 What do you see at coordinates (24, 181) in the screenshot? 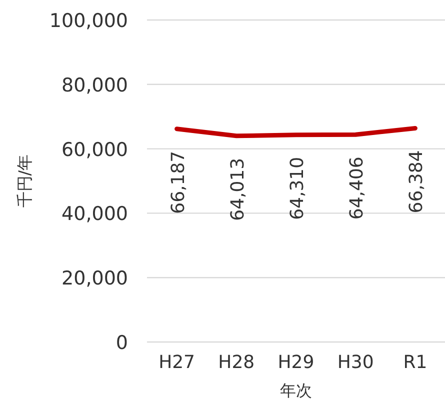
I see `y-axis-title: 千円/年` at bounding box center [24, 181].